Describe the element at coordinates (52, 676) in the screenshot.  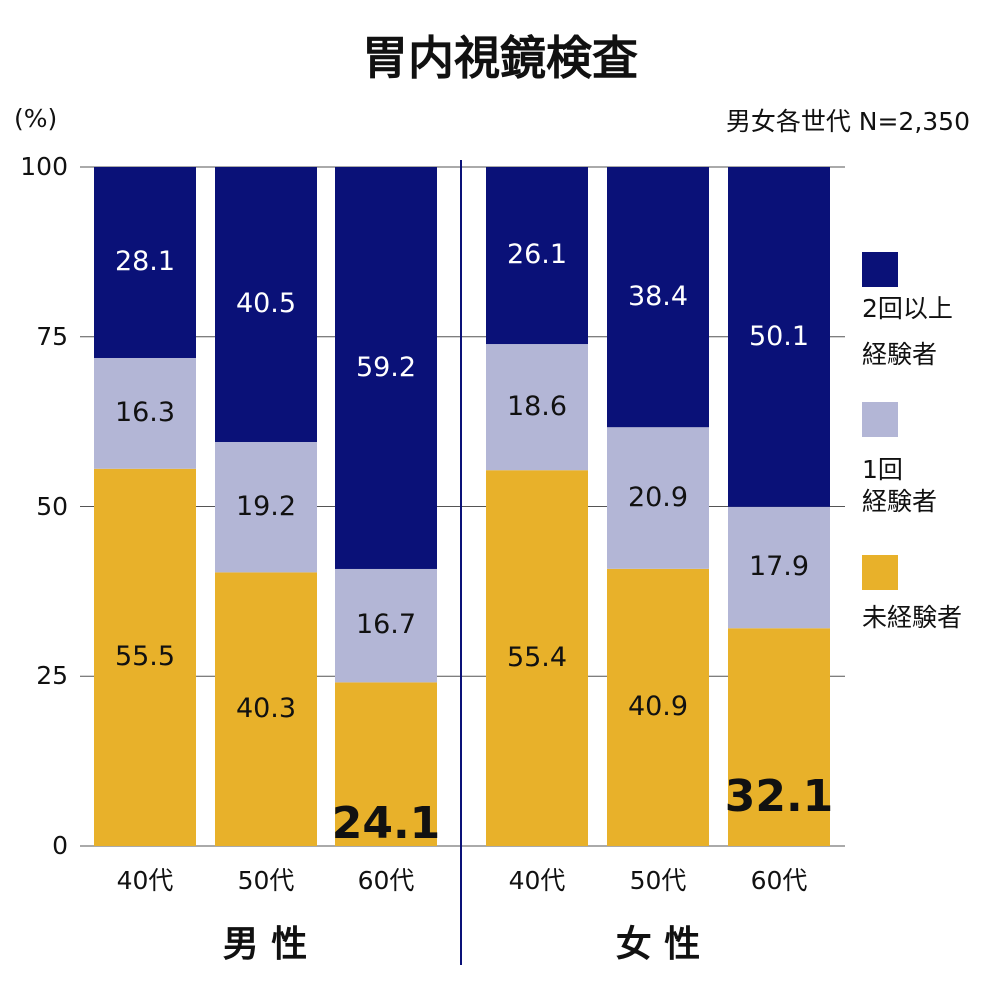
I see `y-tick-label: 25` at that location.